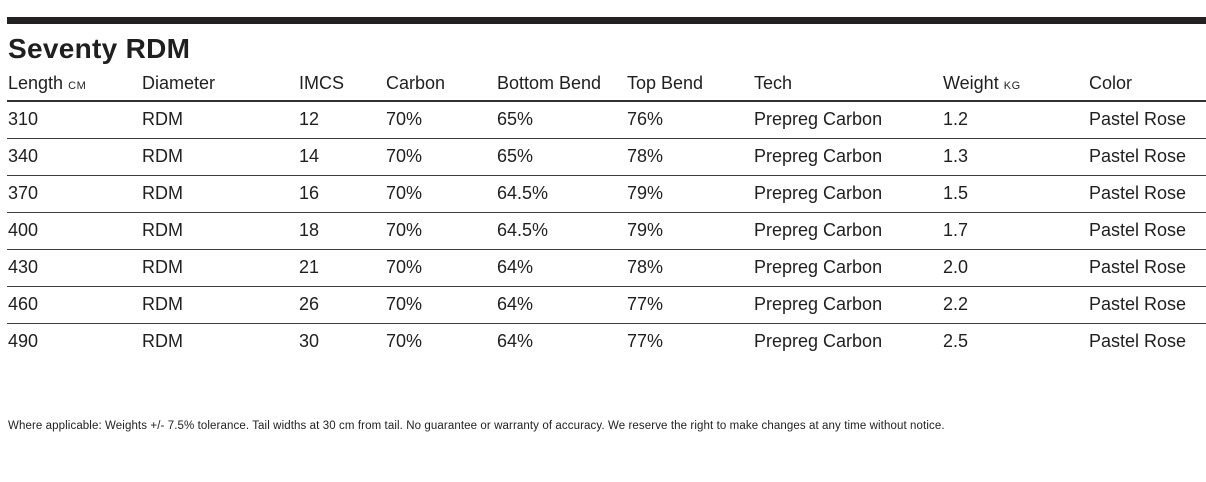 This screenshot has width=1206, height=482. What do you see at coordinates (689, 84) in the screenshot?
I see `column-header-top-bend: Top Bend` at bounding box center [689, 84].